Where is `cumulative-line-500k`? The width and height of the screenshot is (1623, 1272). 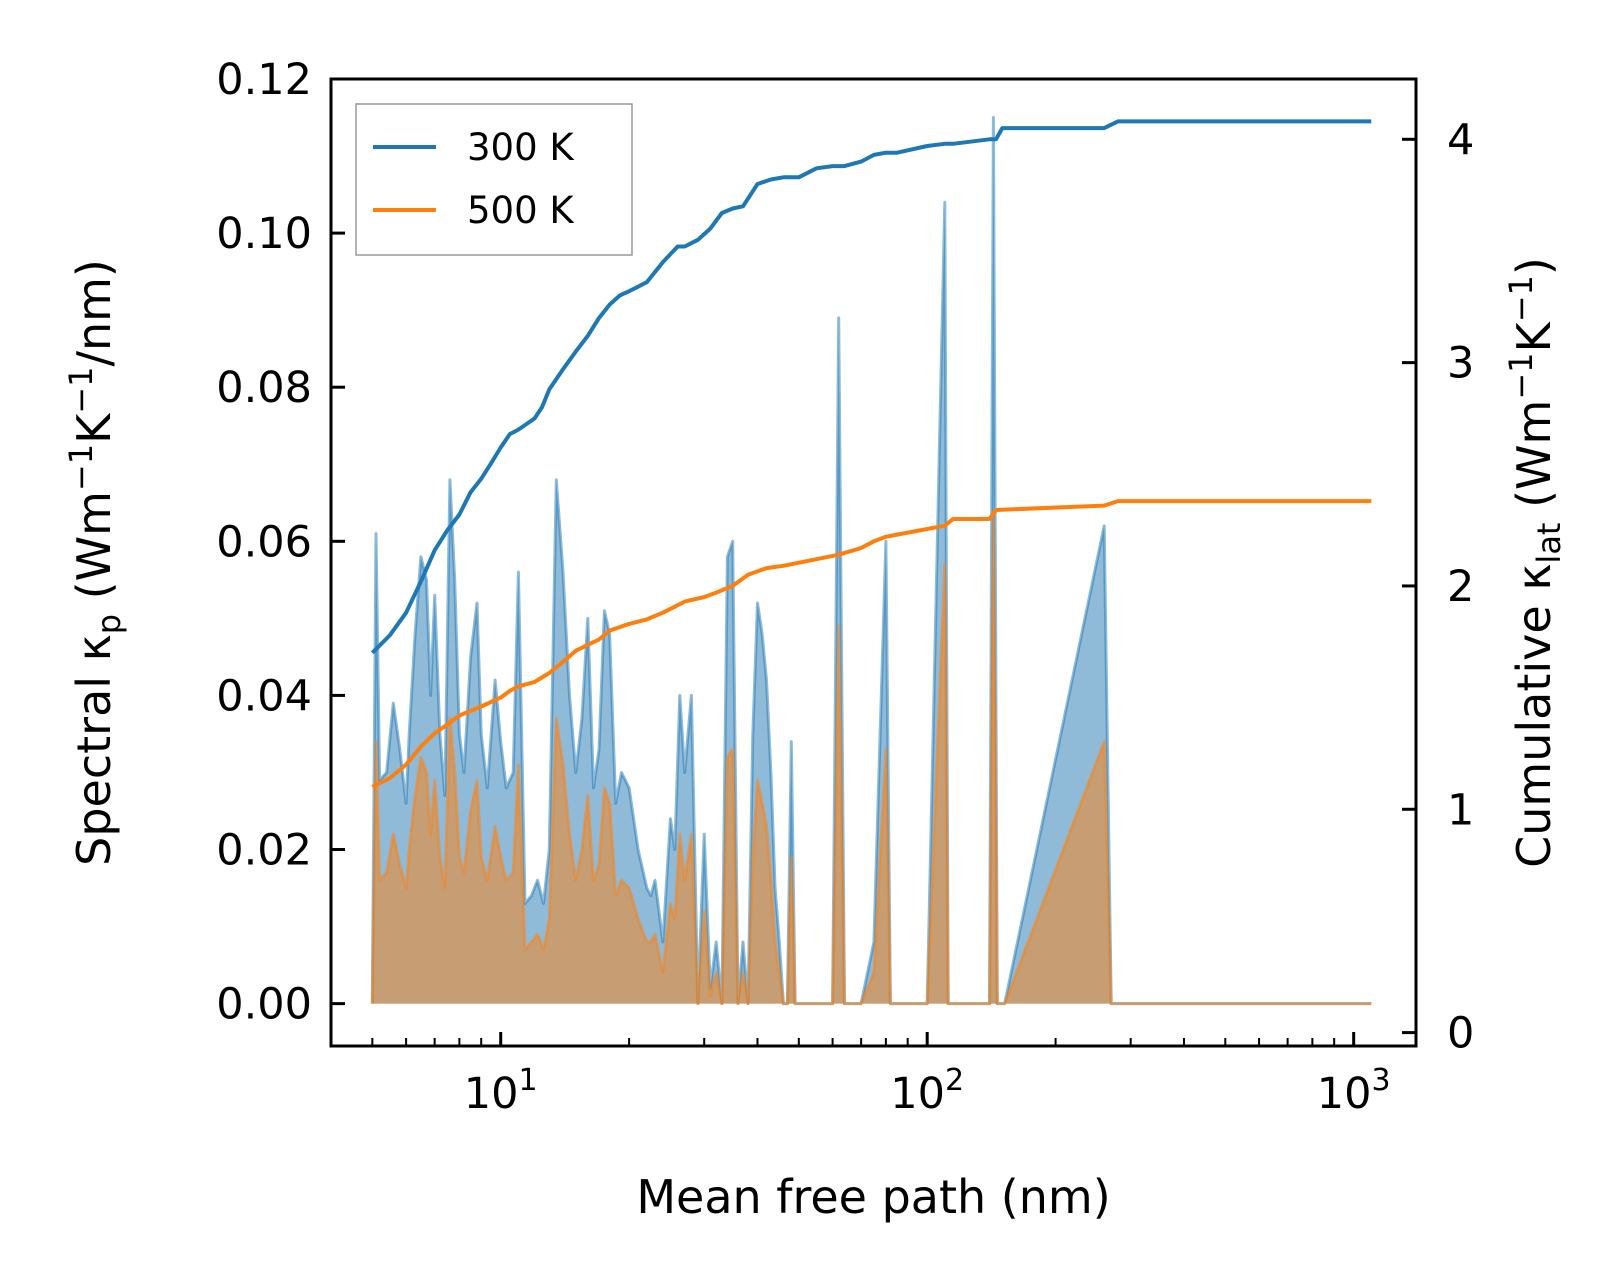 cumulative-line-500k is located at coordinates (871, 644).